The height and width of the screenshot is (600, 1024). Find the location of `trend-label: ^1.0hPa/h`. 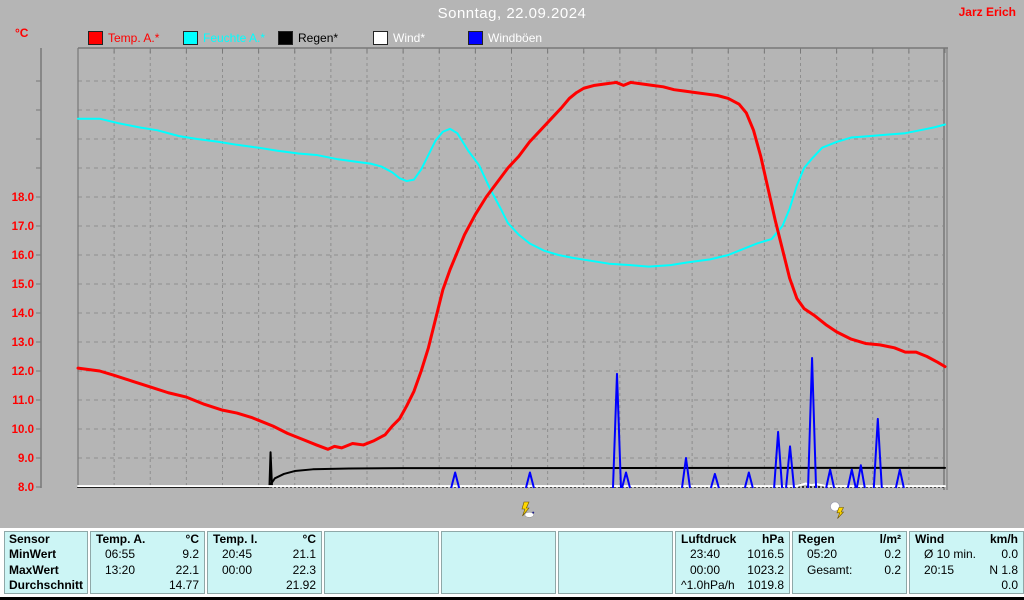

trend-label: ^1.0hPa/h is located at coordinates (708, 585).